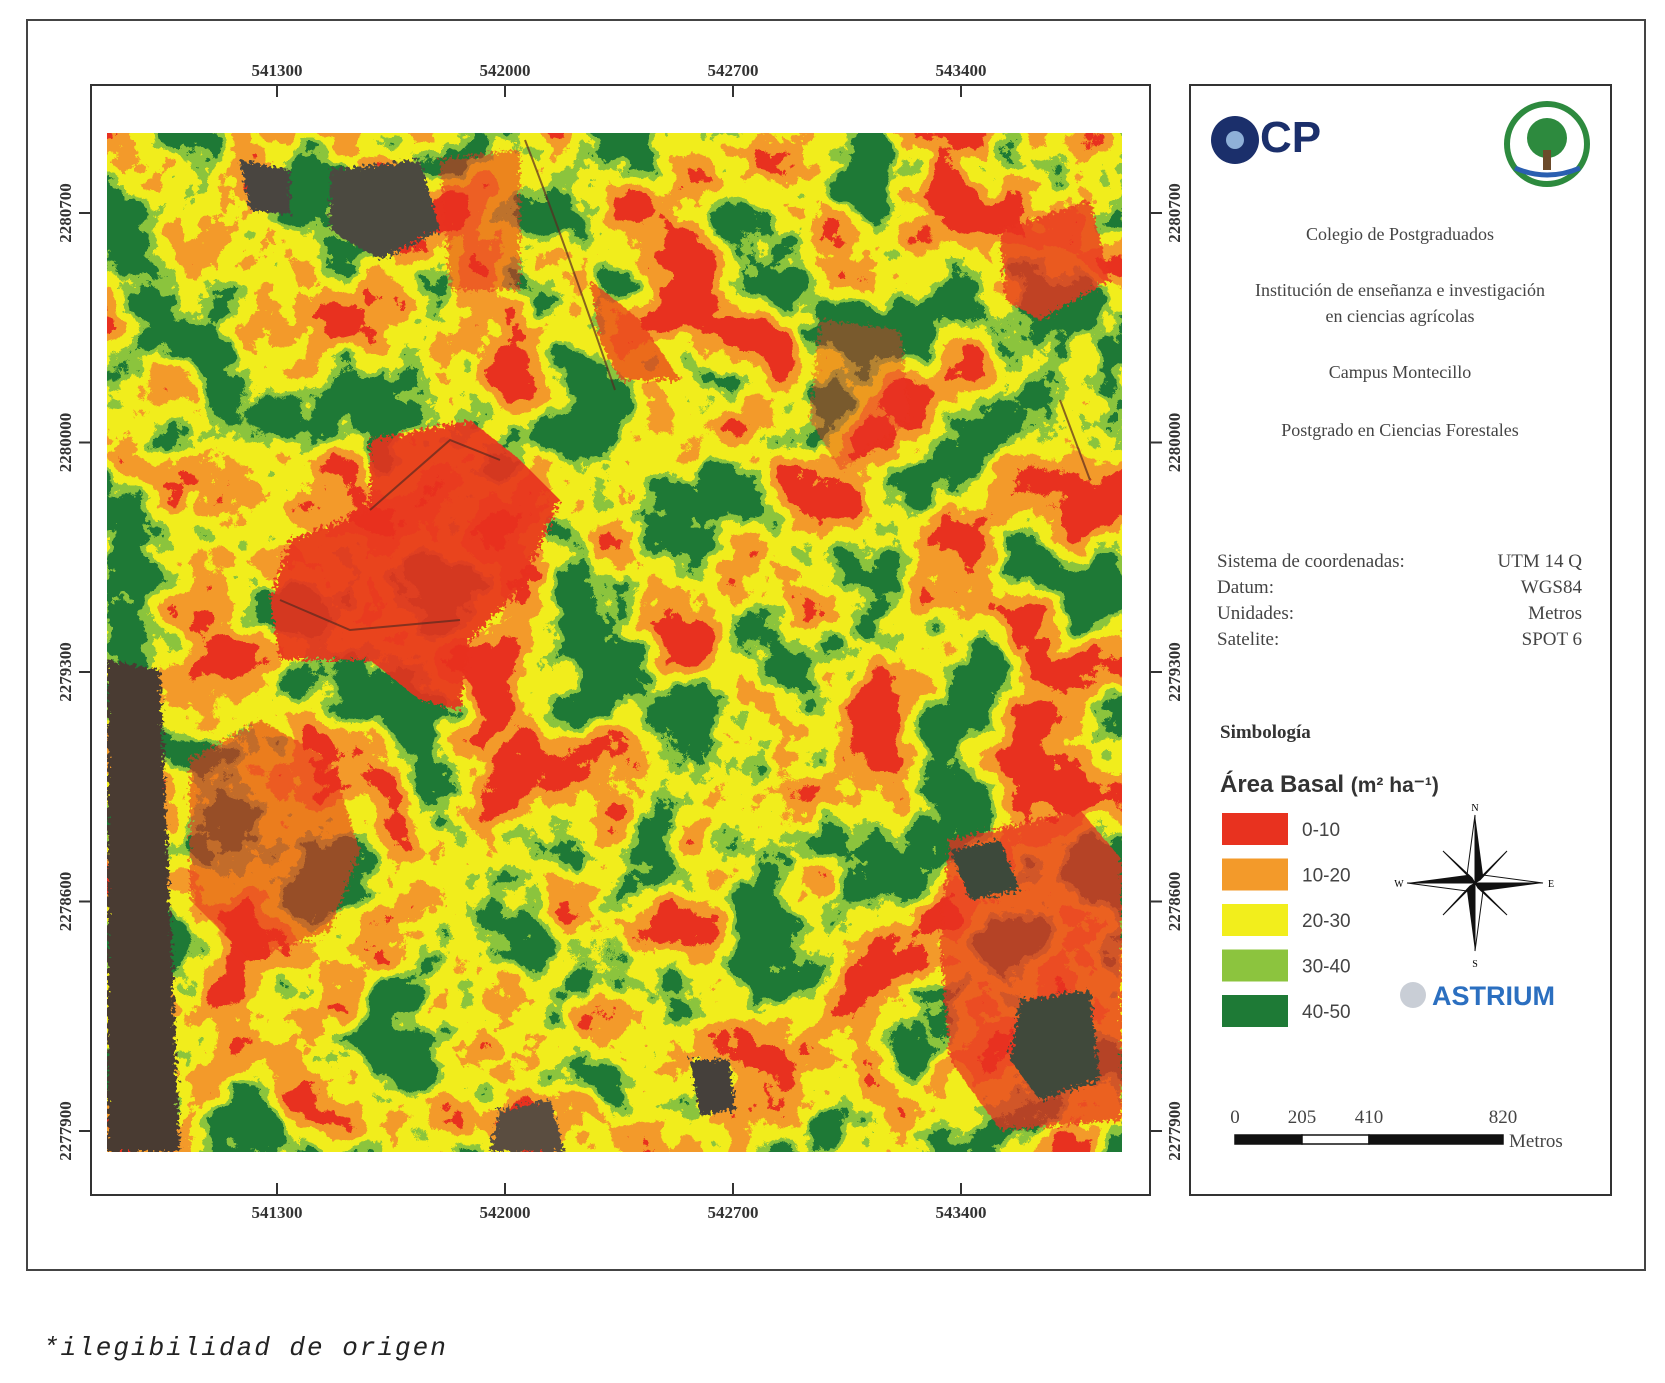 Image resolution: width=1665 pixels, height=1383 pixels. What do you see at coordinates (1551, 884) in the screenshot?
I see `compass-e: E` at bounding box center [1551, 884].